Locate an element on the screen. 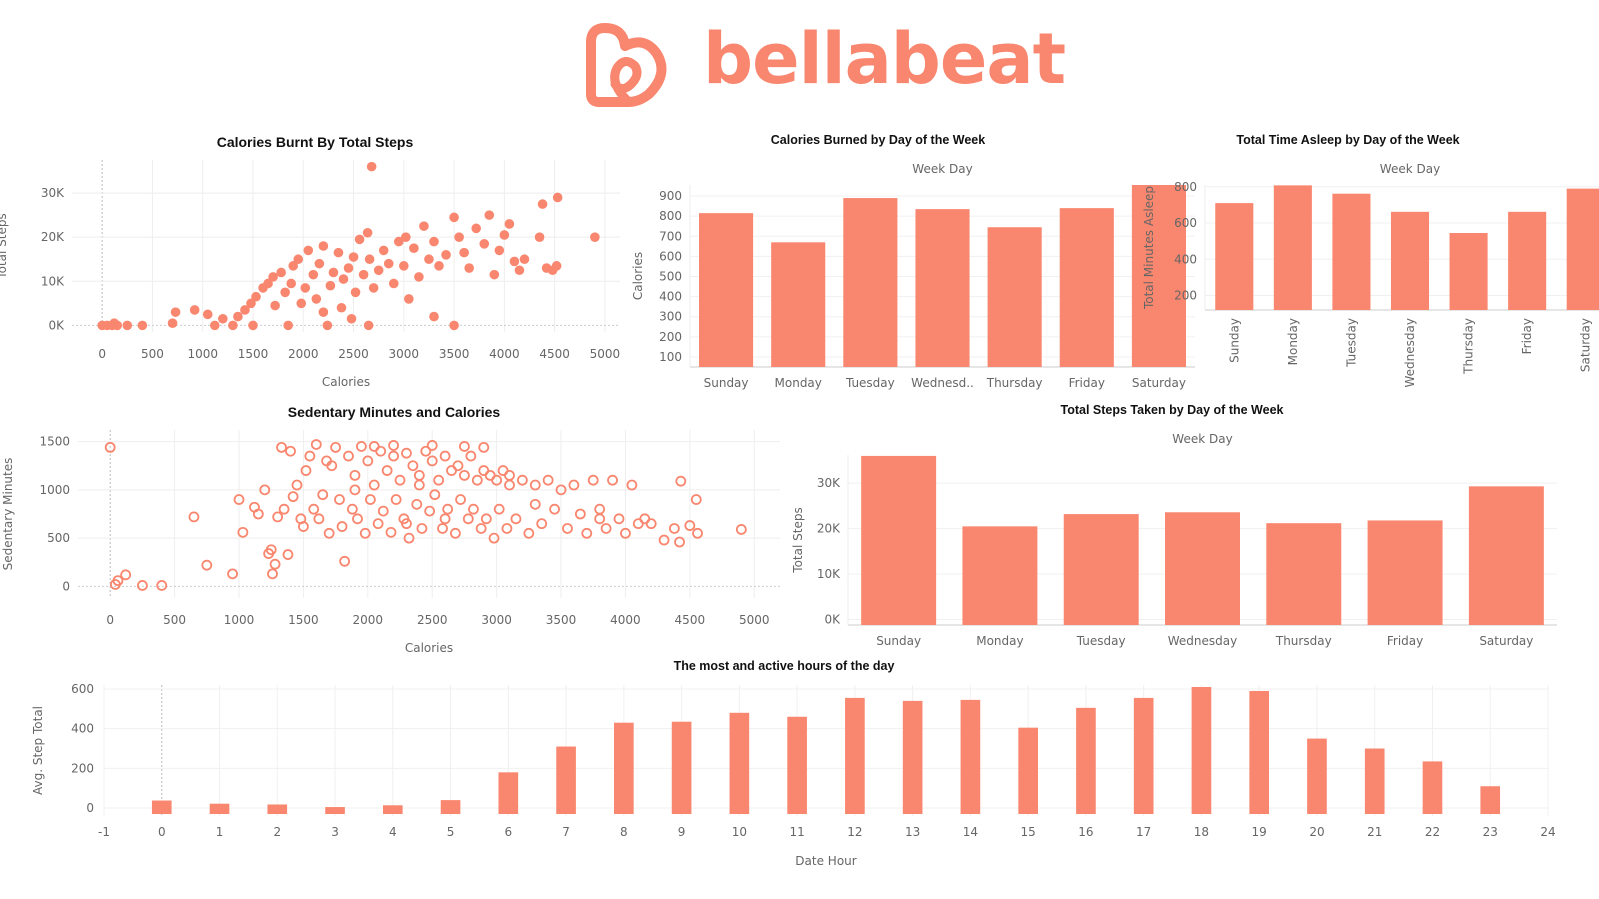 The height and width of the screenshot is (899, 1599). x-tick-label: 24 is located at coordinates (1547, 832).